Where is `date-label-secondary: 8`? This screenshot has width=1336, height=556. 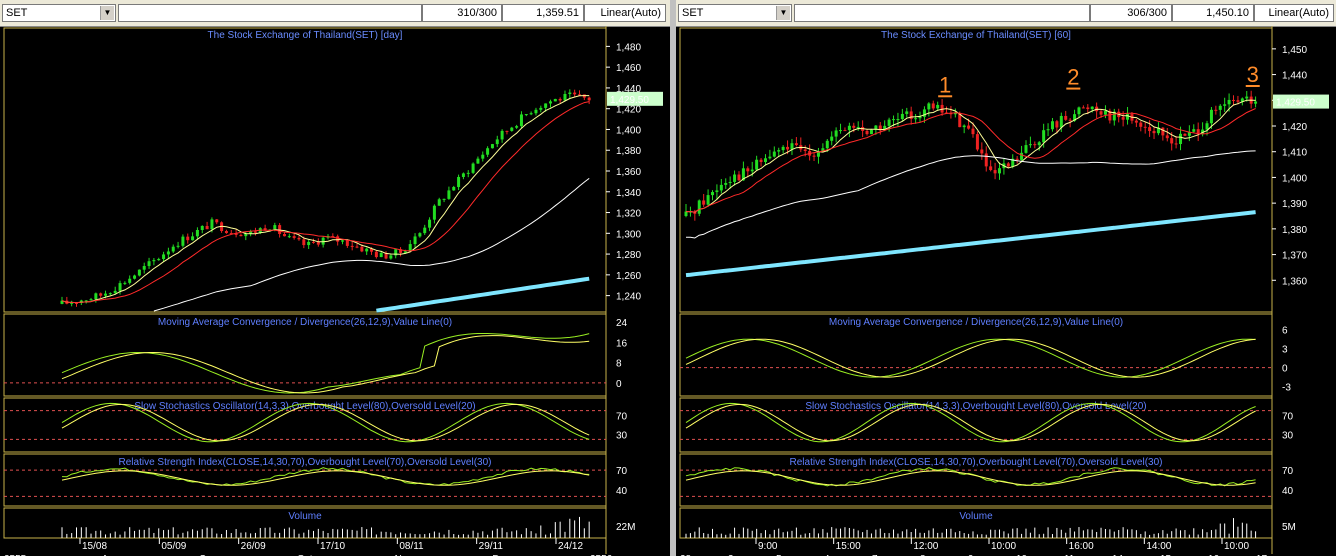 date-label-secondary: 8 is located at coordinates (923, 555).